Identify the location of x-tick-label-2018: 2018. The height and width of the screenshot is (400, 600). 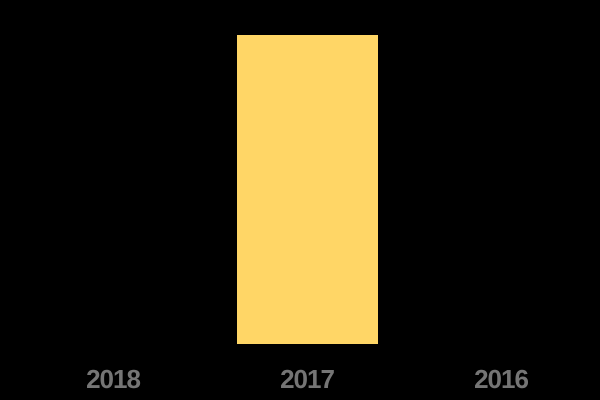
(113, 379).